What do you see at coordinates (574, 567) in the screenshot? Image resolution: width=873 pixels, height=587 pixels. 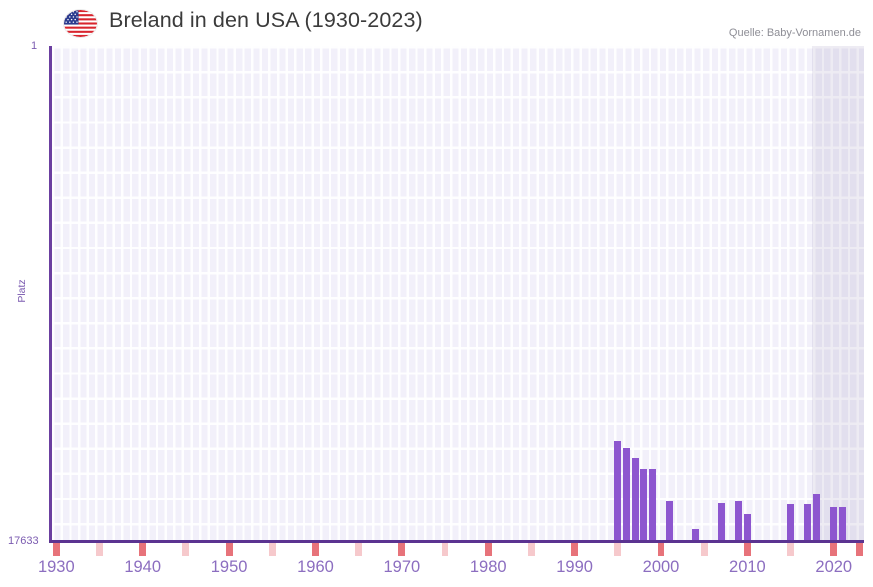 I see `x-axis-label: 1990` at bounding box center [574, 567].